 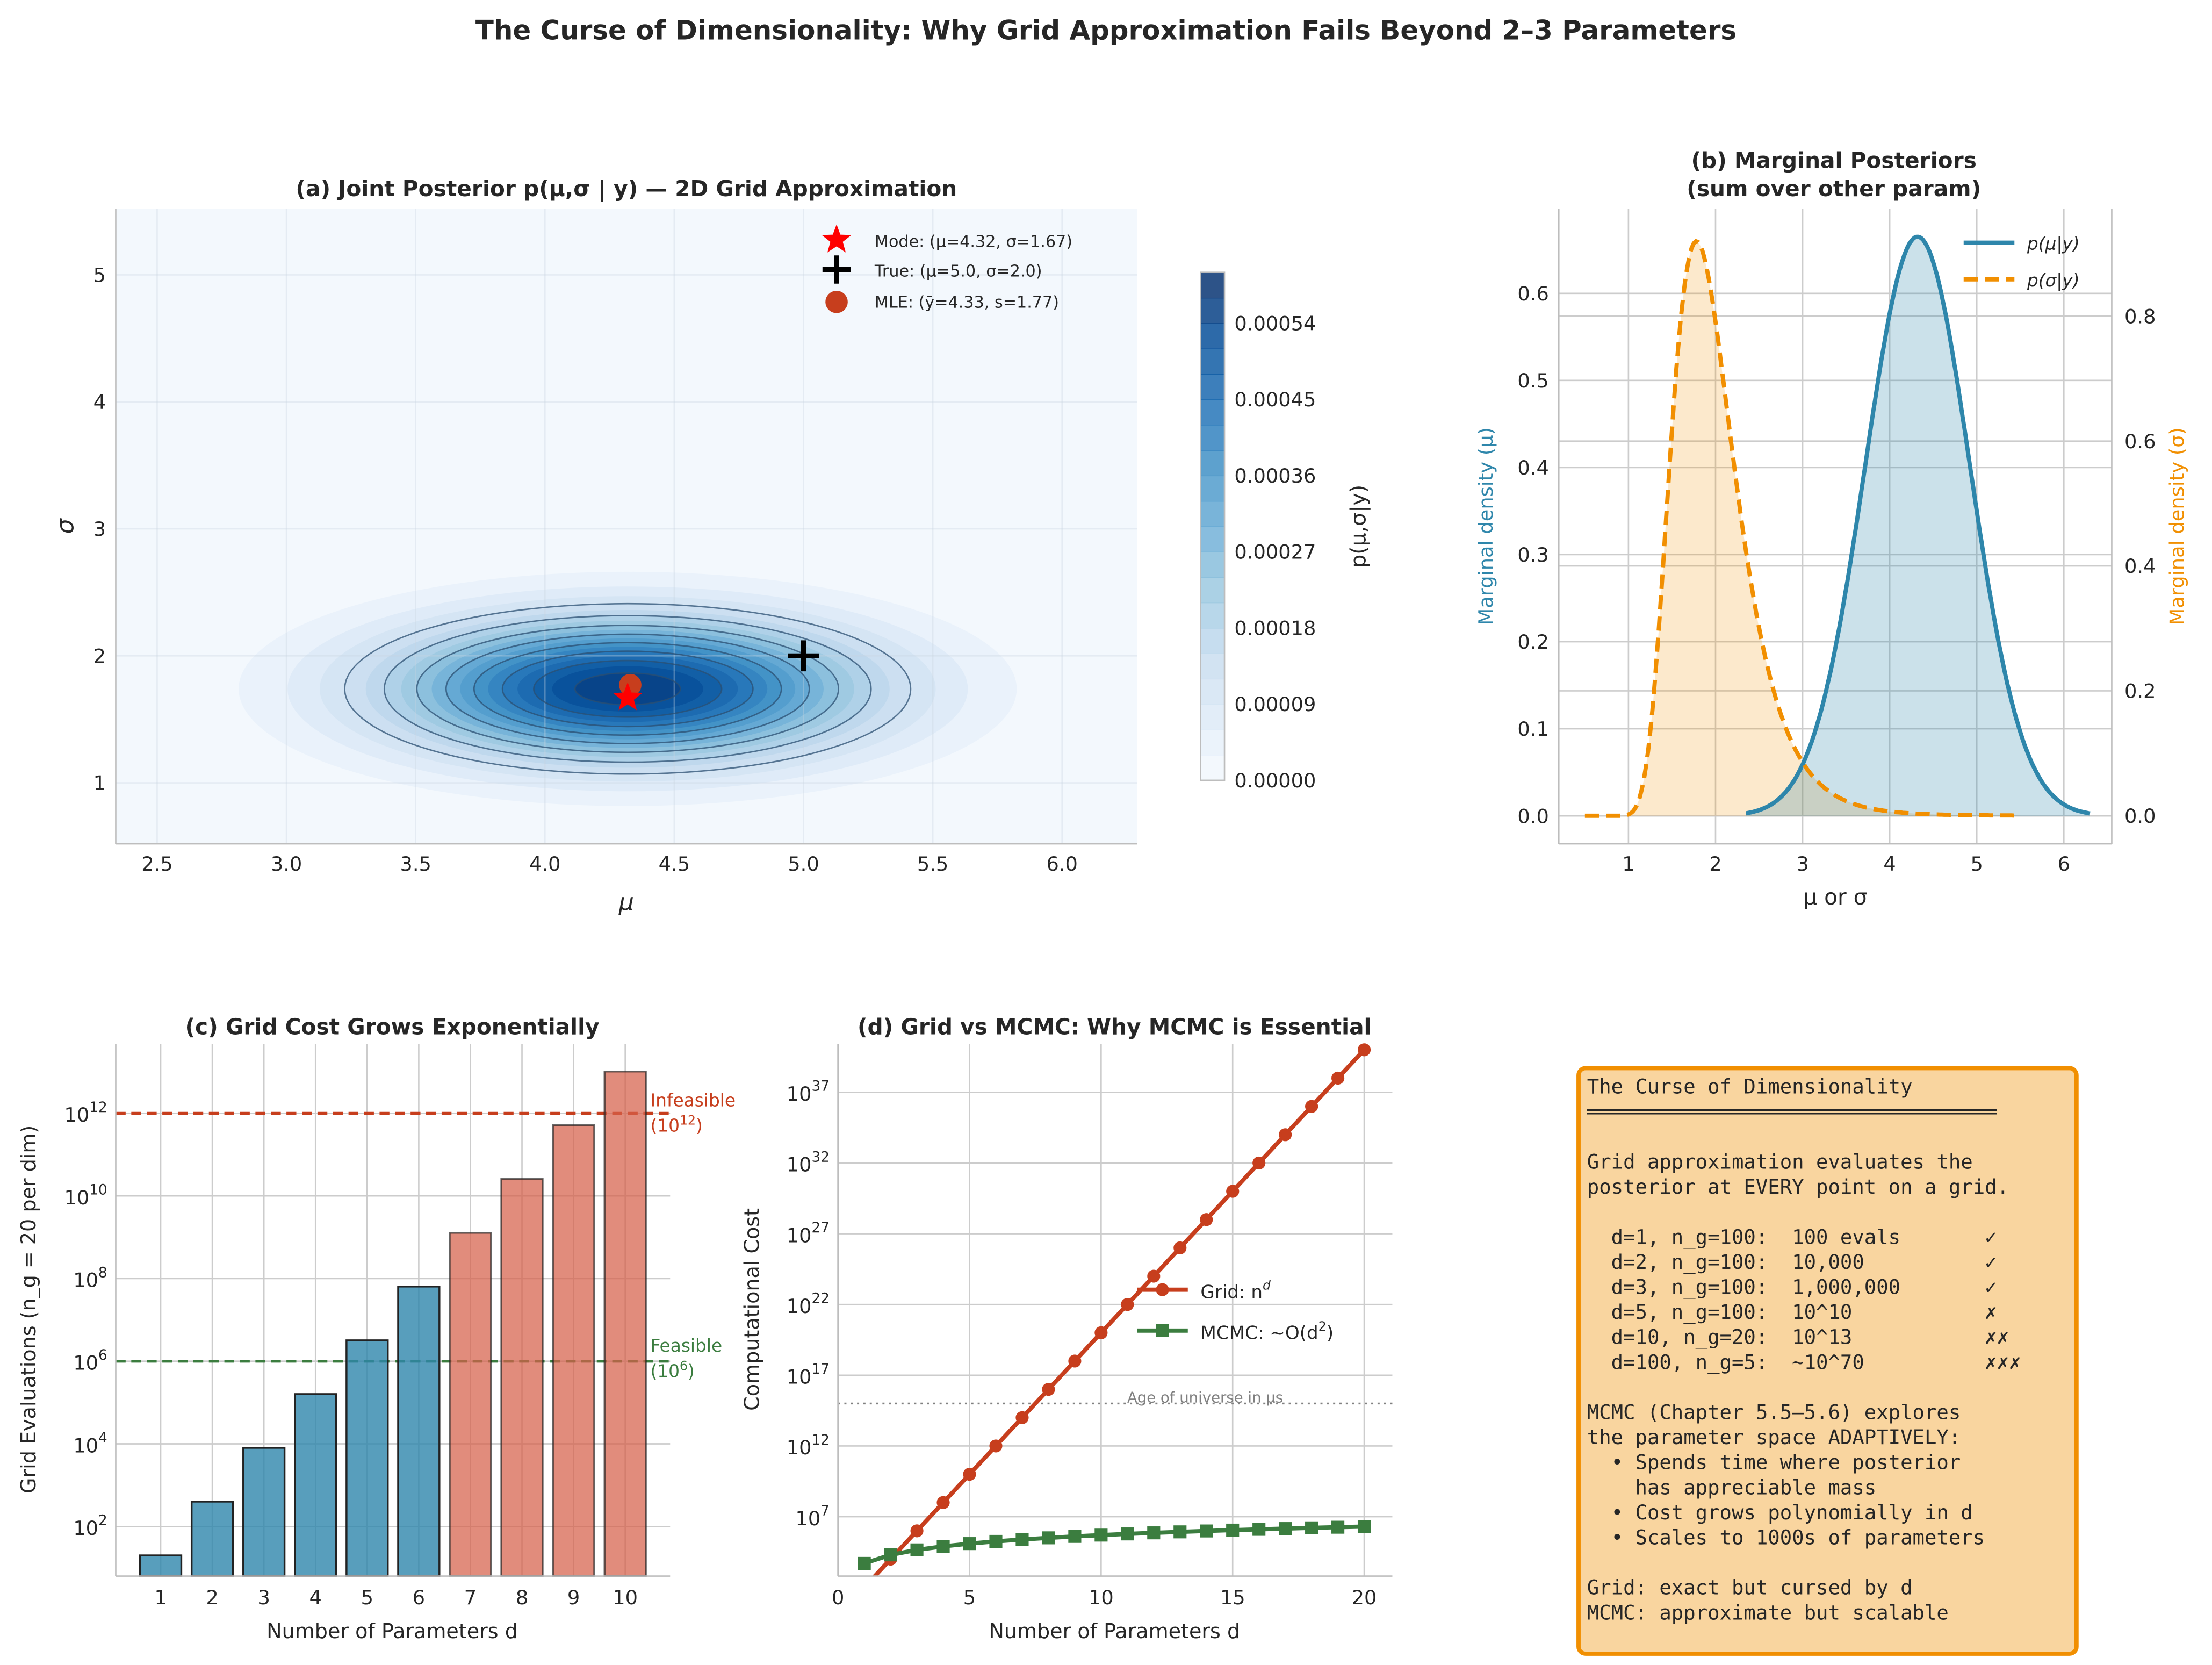 I want to click on y-tick-label-left: 0.0, so click(x=1533, y=816).